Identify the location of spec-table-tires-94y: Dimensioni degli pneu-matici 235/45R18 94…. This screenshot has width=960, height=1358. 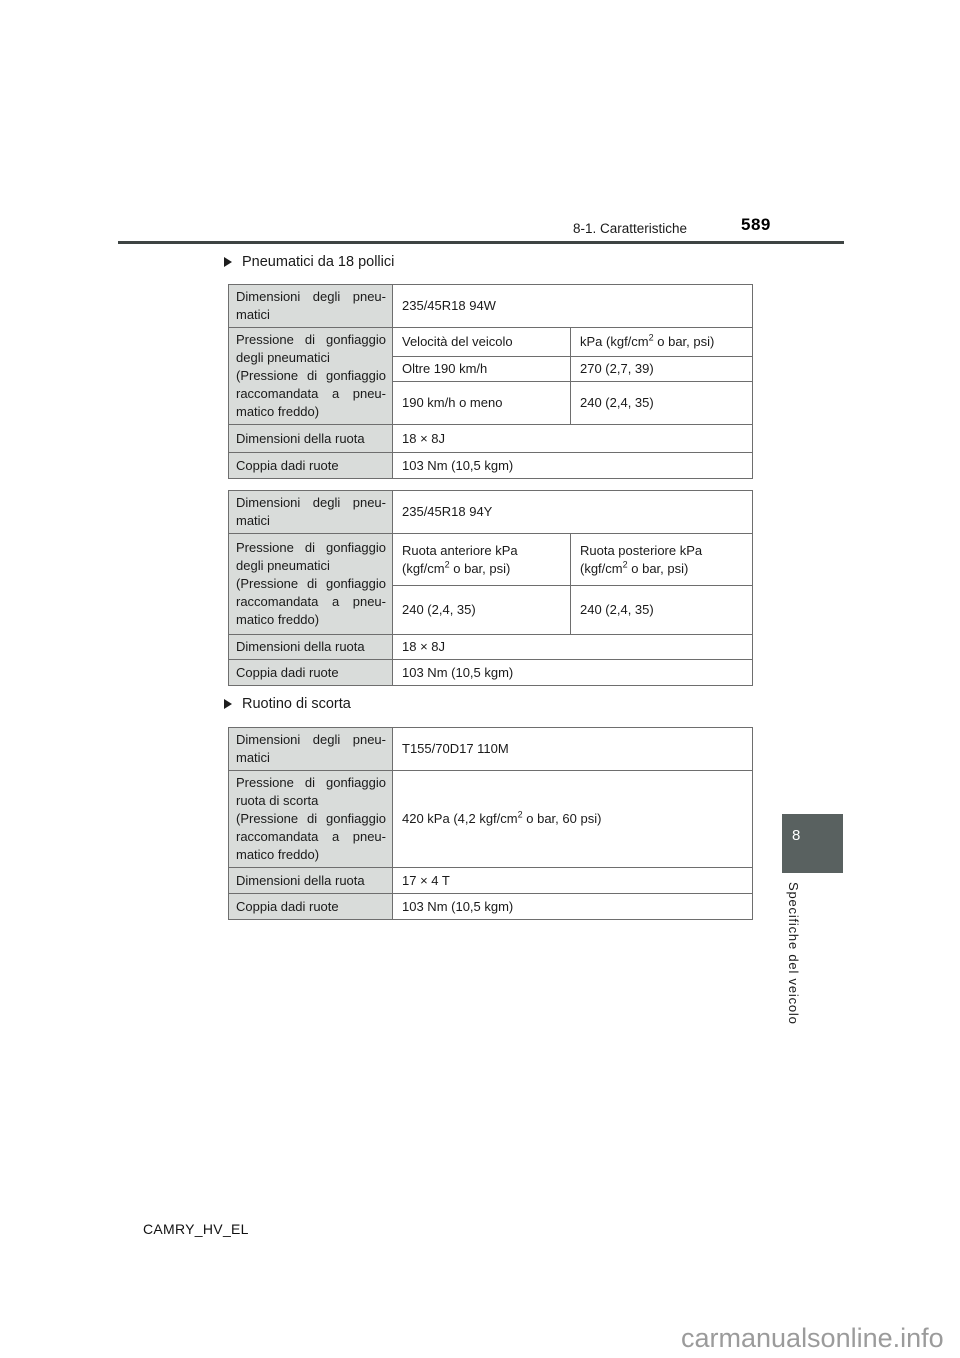
(490, 588).